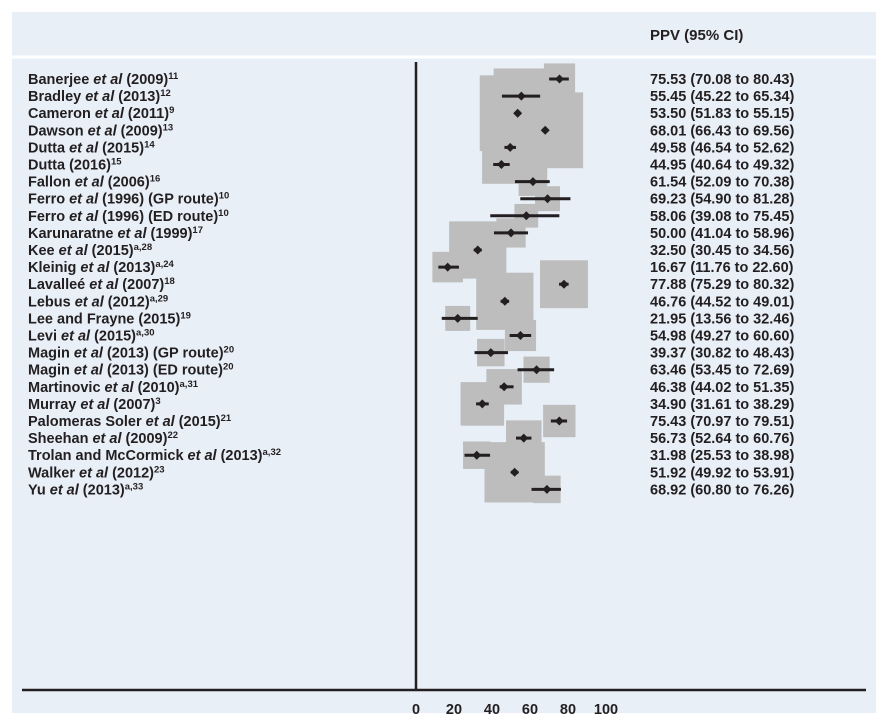  What do you see at coordinates (722, 183) in the screenshot?
I see `study-ppv-value: 61.54 (52.09 to 70.38)` at bounding box center [722, 183].